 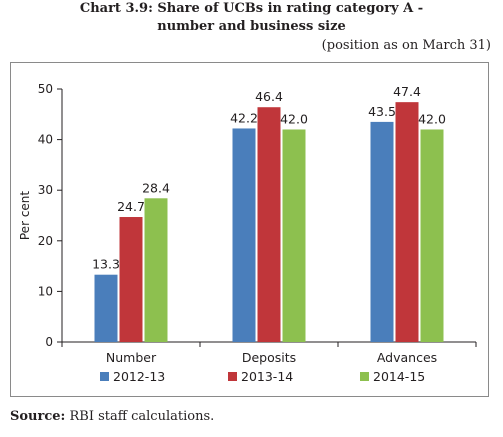 What do you see at coordinates (139, 376) in the screenshot?
I see `legend-label: 2012-13` at bounding box center [139, 376].